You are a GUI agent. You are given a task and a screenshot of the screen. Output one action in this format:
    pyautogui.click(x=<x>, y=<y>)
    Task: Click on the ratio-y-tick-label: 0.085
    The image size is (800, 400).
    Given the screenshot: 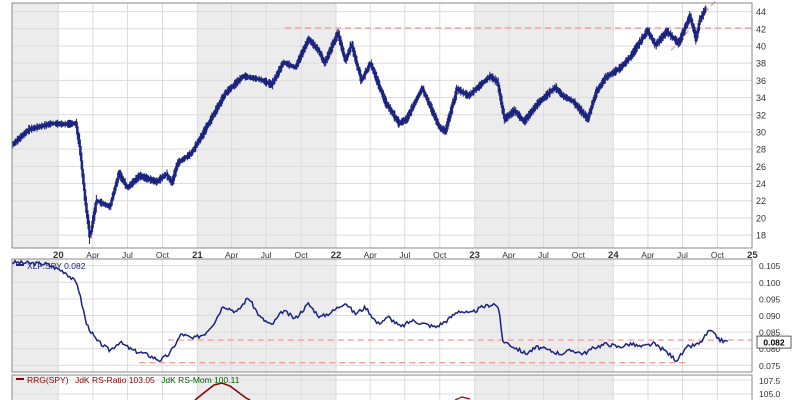 What is the action you would take?
    pyautogui.click(x=770, y=333)
    